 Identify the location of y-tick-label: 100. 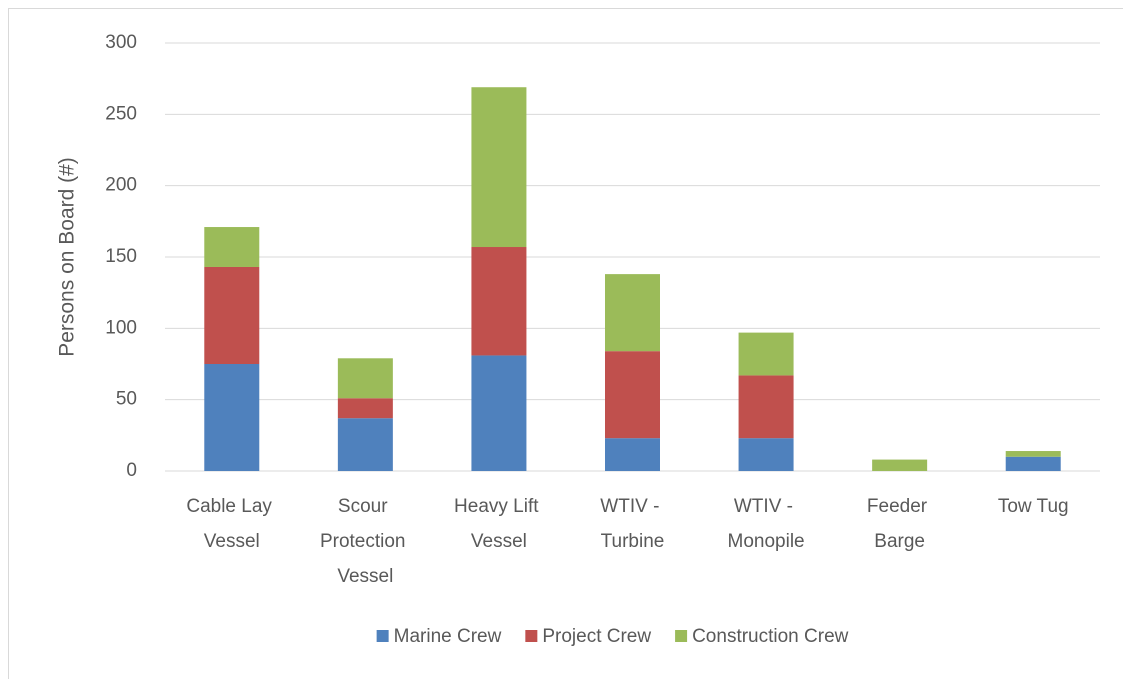
(121, 327).